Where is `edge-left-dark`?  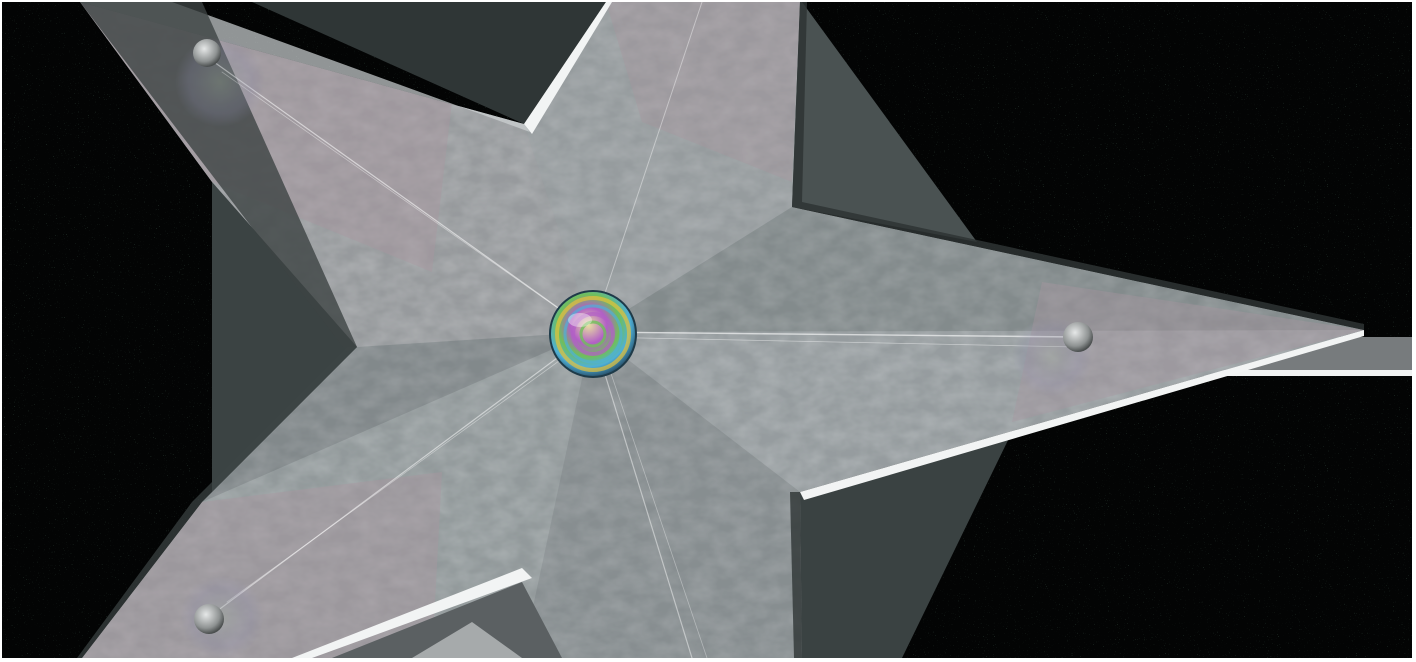
edge-left-dark is located at coordinates (218, 177).